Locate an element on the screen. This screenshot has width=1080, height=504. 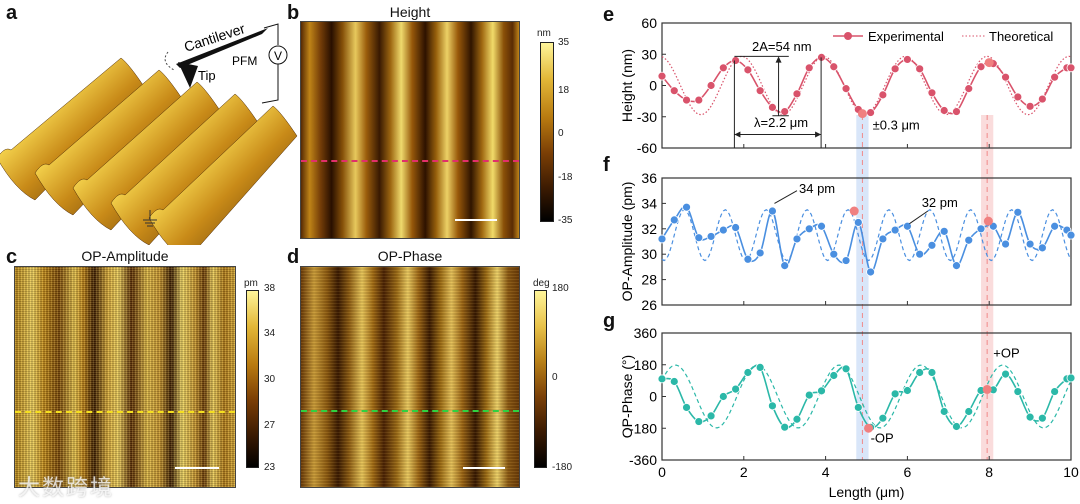
x-tick-label: 2 is located at coordinates (744, 472).